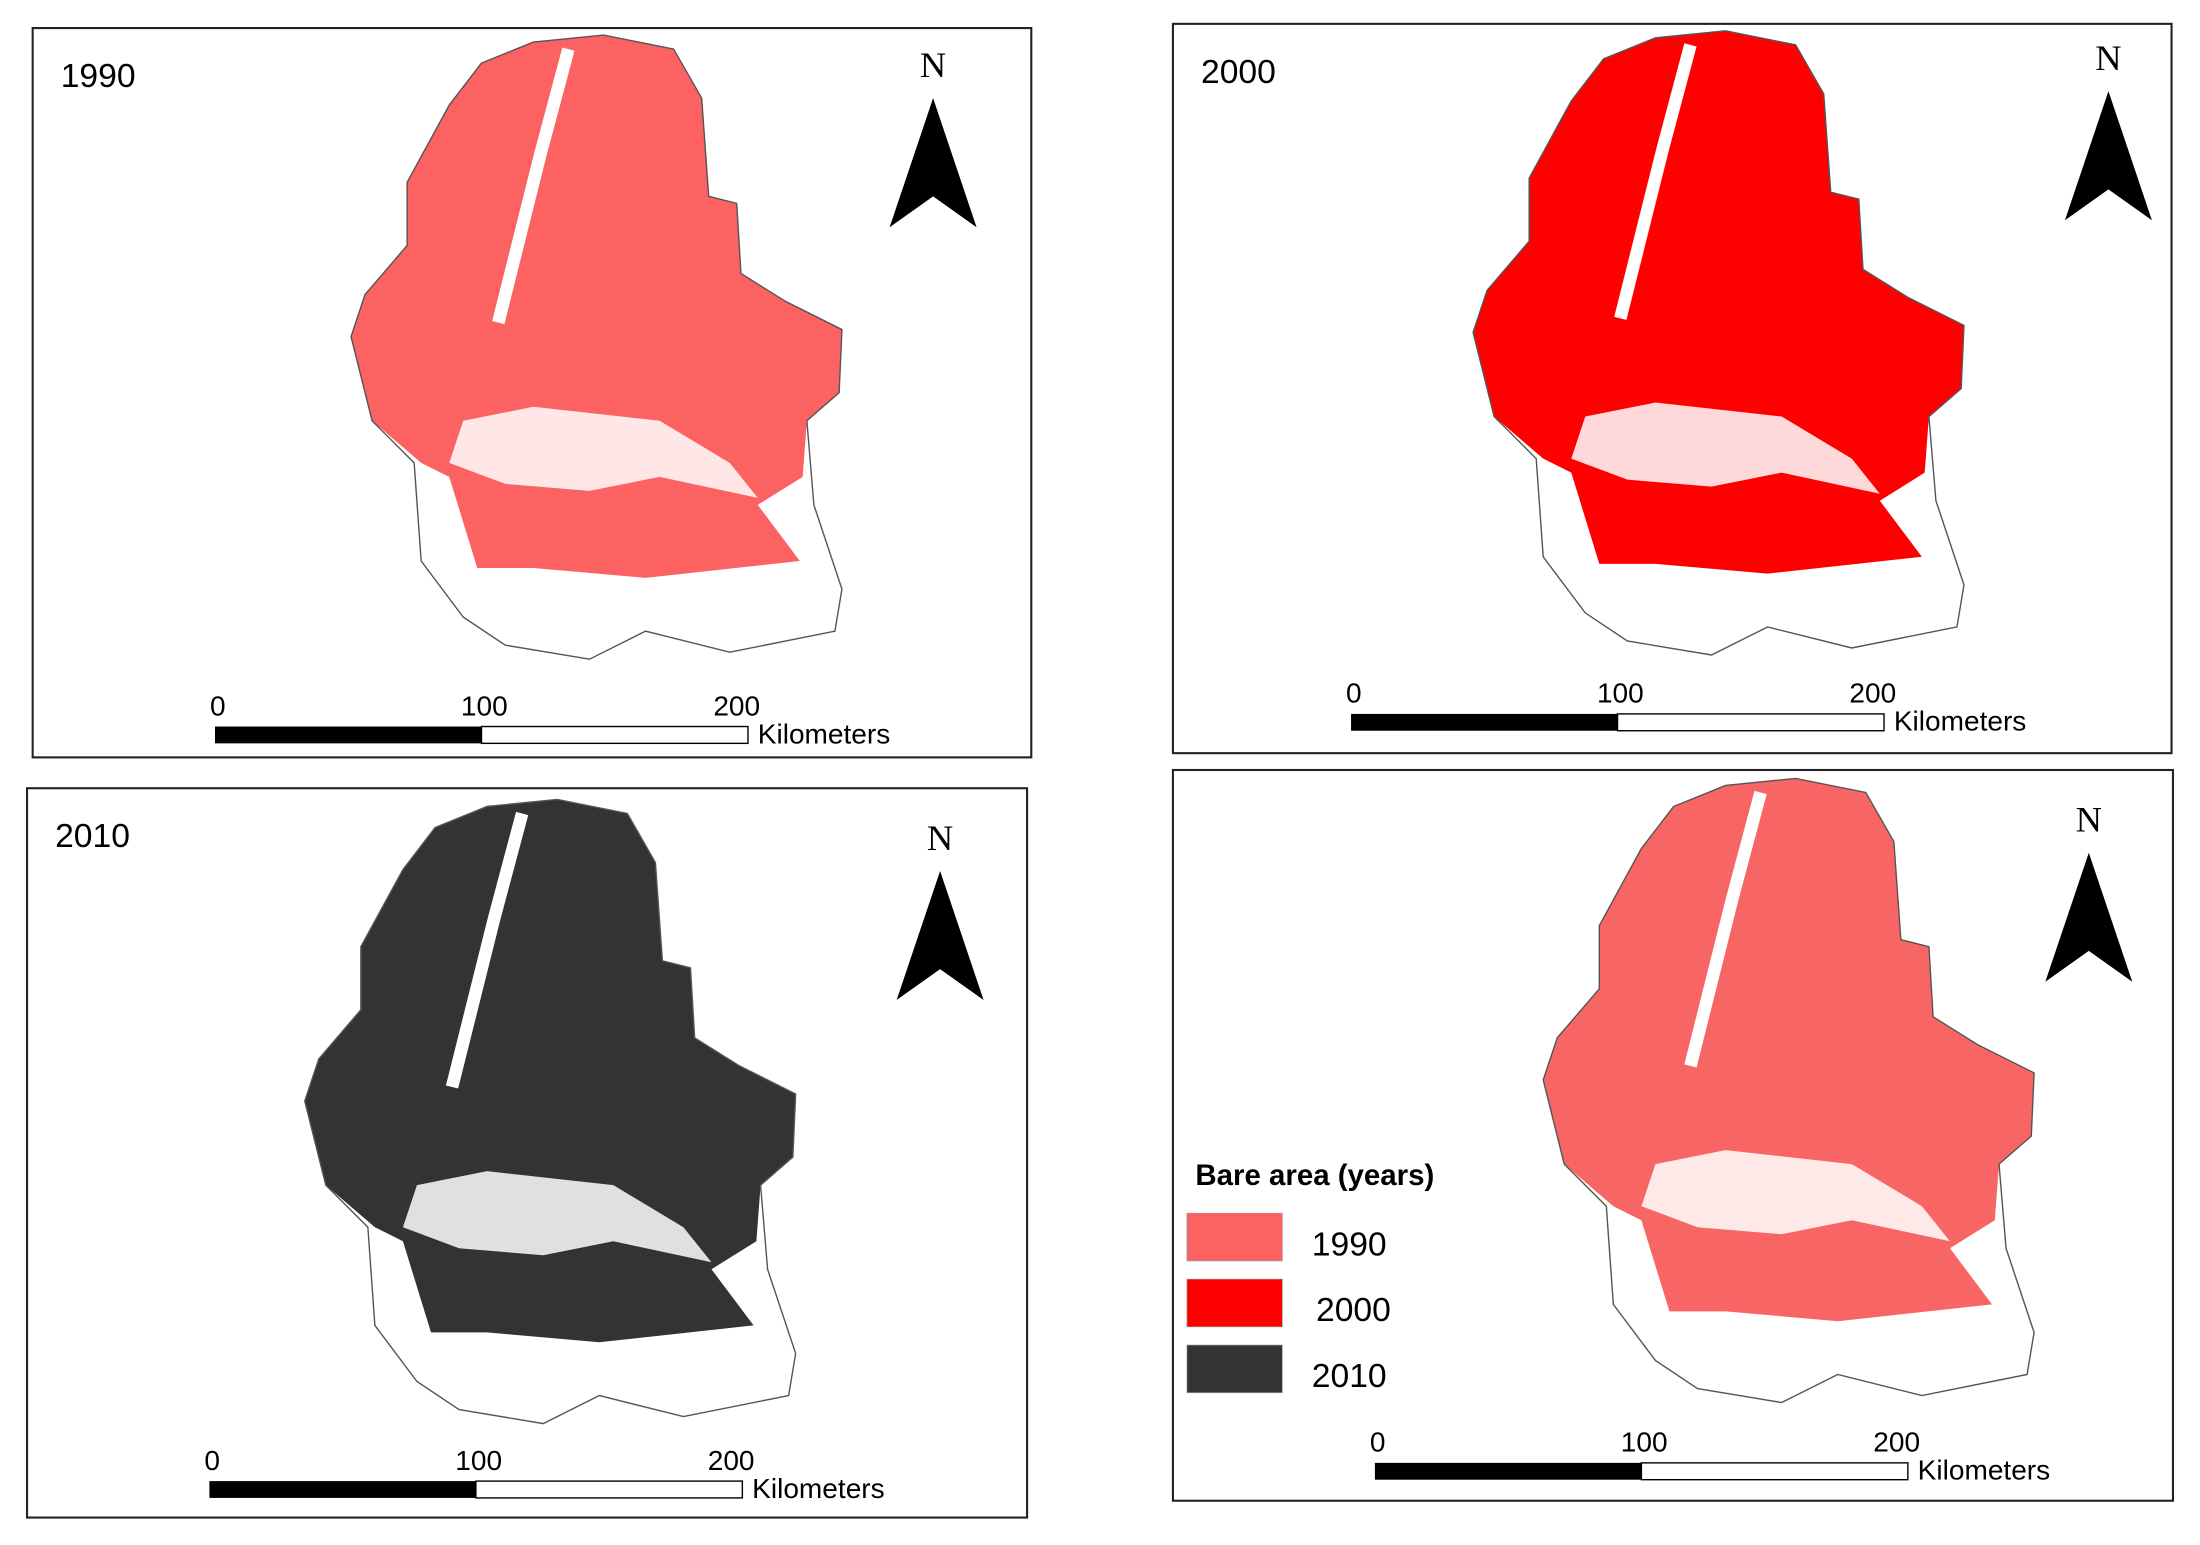 The height and width of the screenshot is (1545, 2200). What do you see at coordinates (1238, 72) in the screenshot?
I see `panel-title: 2000` at bounding box center [1238, 72].